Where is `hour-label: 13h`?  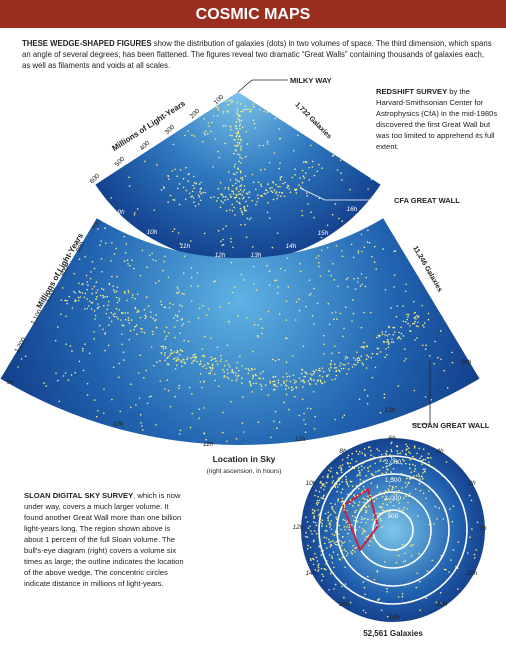 hour-label: 13h is located at coordinates (256, 255).